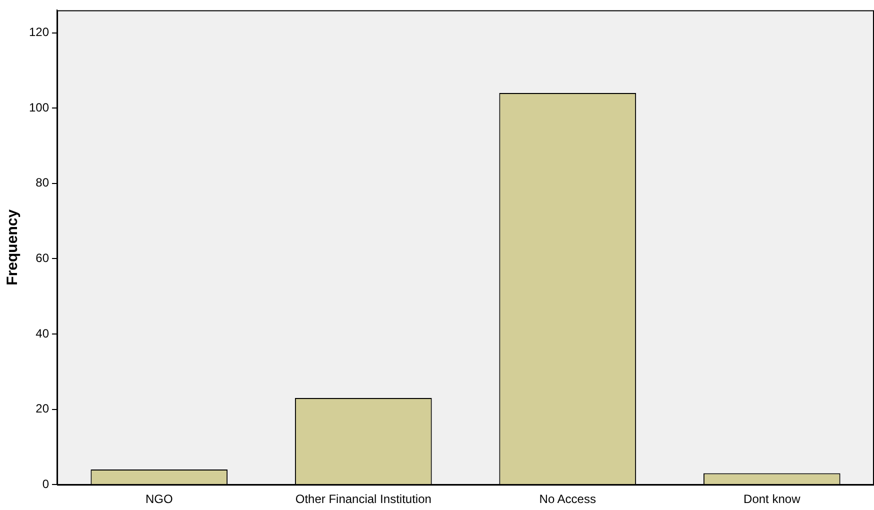 The image size is (874, 510). Describe the element at coordinates (13, 247) in the screenshot. I see `y-axis-title: Frequency` at that location.